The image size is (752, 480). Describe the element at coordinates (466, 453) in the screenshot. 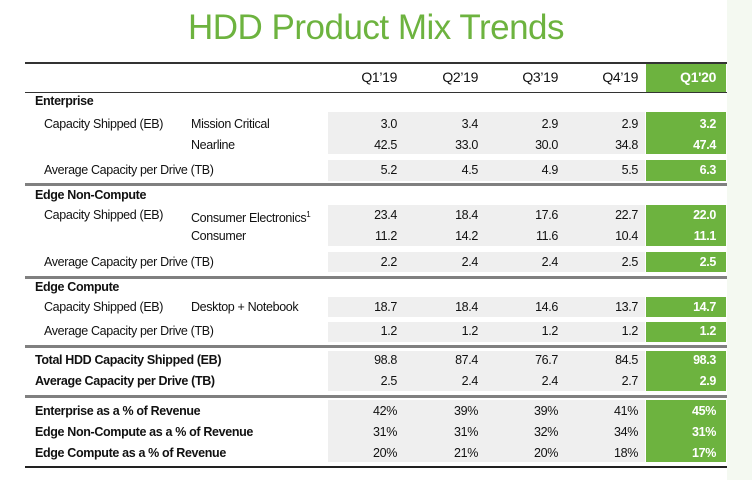

I see `cell-value: 21%` at that location.